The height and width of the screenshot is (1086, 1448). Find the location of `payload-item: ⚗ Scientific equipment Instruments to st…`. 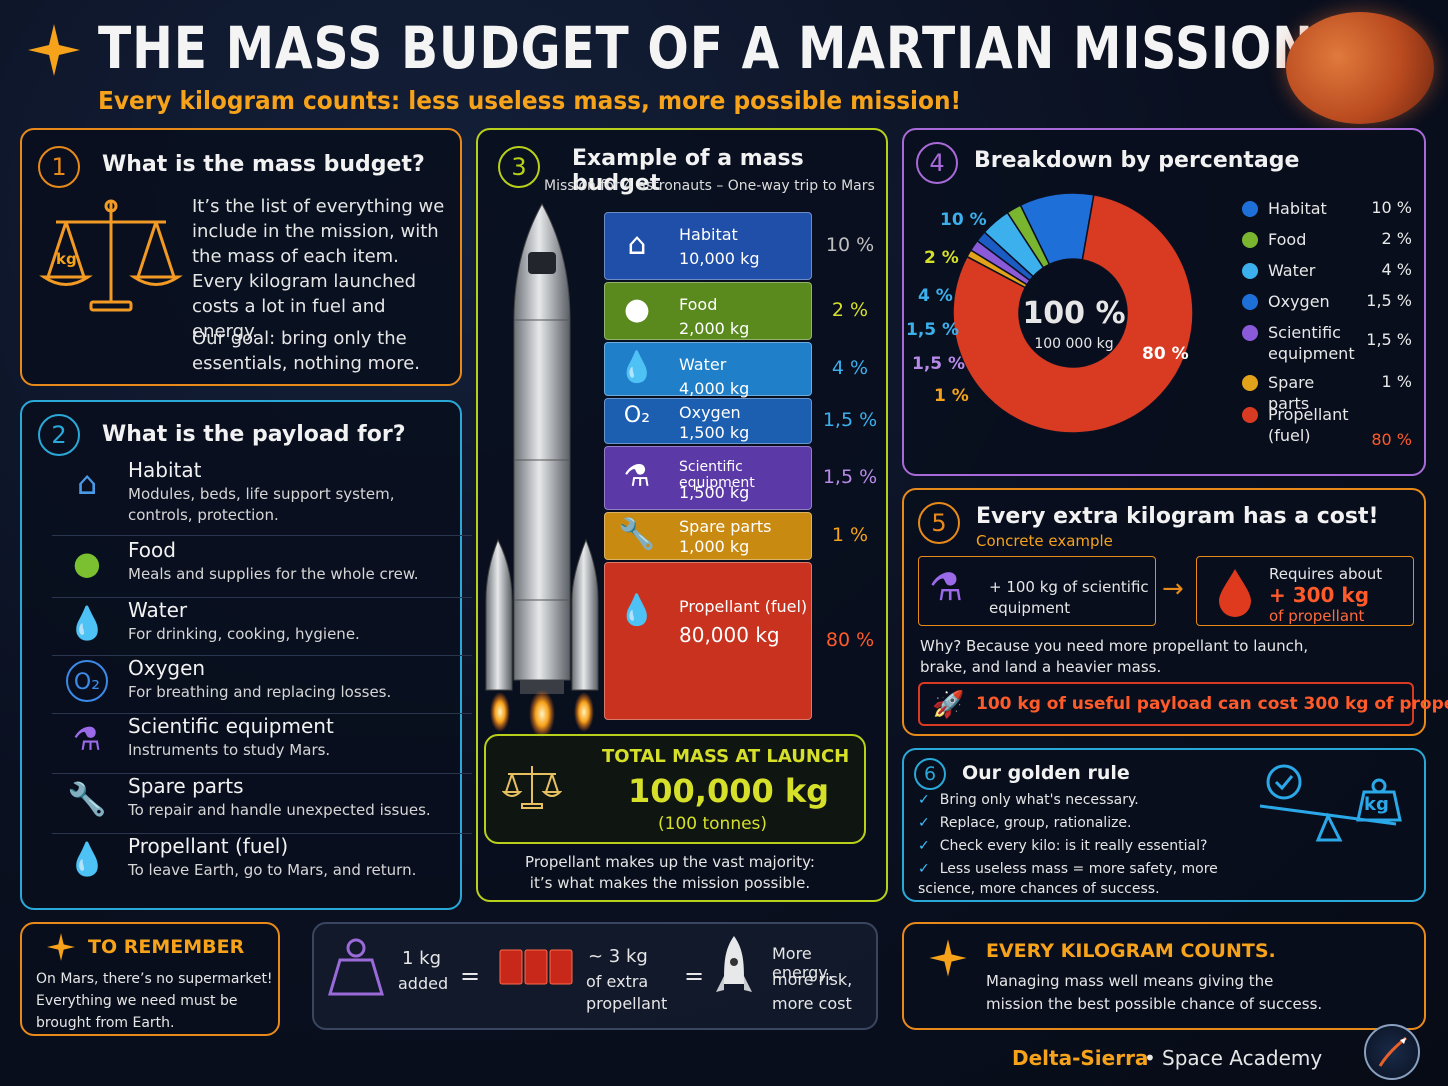

payload-item: ⚗ Scientific equipment Instruments to st… is located at coordinates (262, 744).